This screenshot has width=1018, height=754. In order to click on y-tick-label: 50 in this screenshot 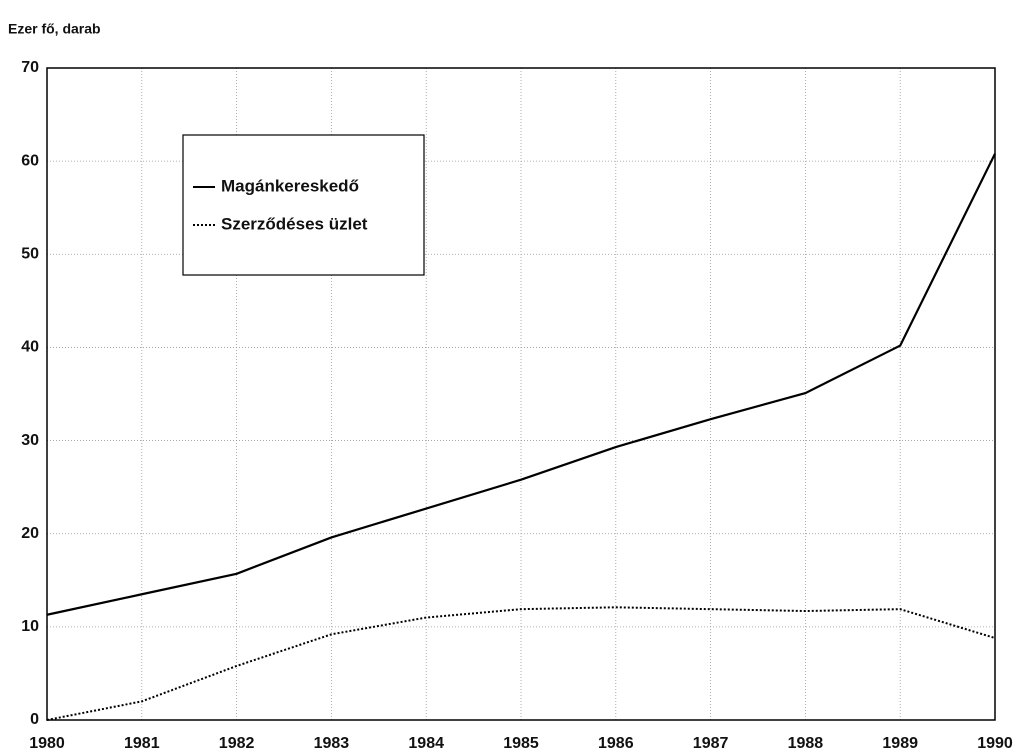, I will do `click(30, 254)`.